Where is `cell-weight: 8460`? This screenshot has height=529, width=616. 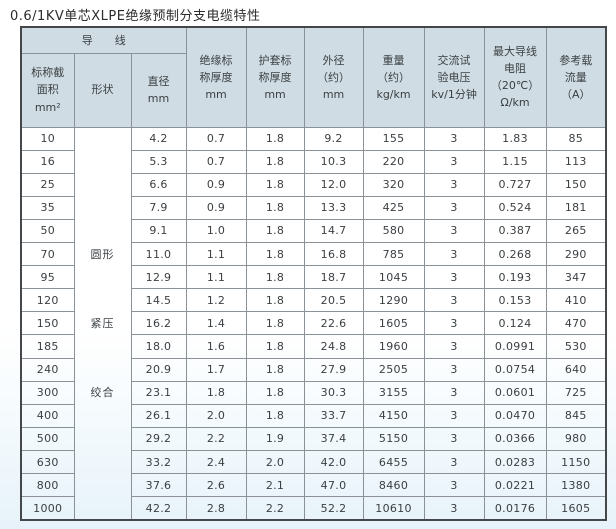
cell-weight: 8460 is located at coordinates (393, 485).